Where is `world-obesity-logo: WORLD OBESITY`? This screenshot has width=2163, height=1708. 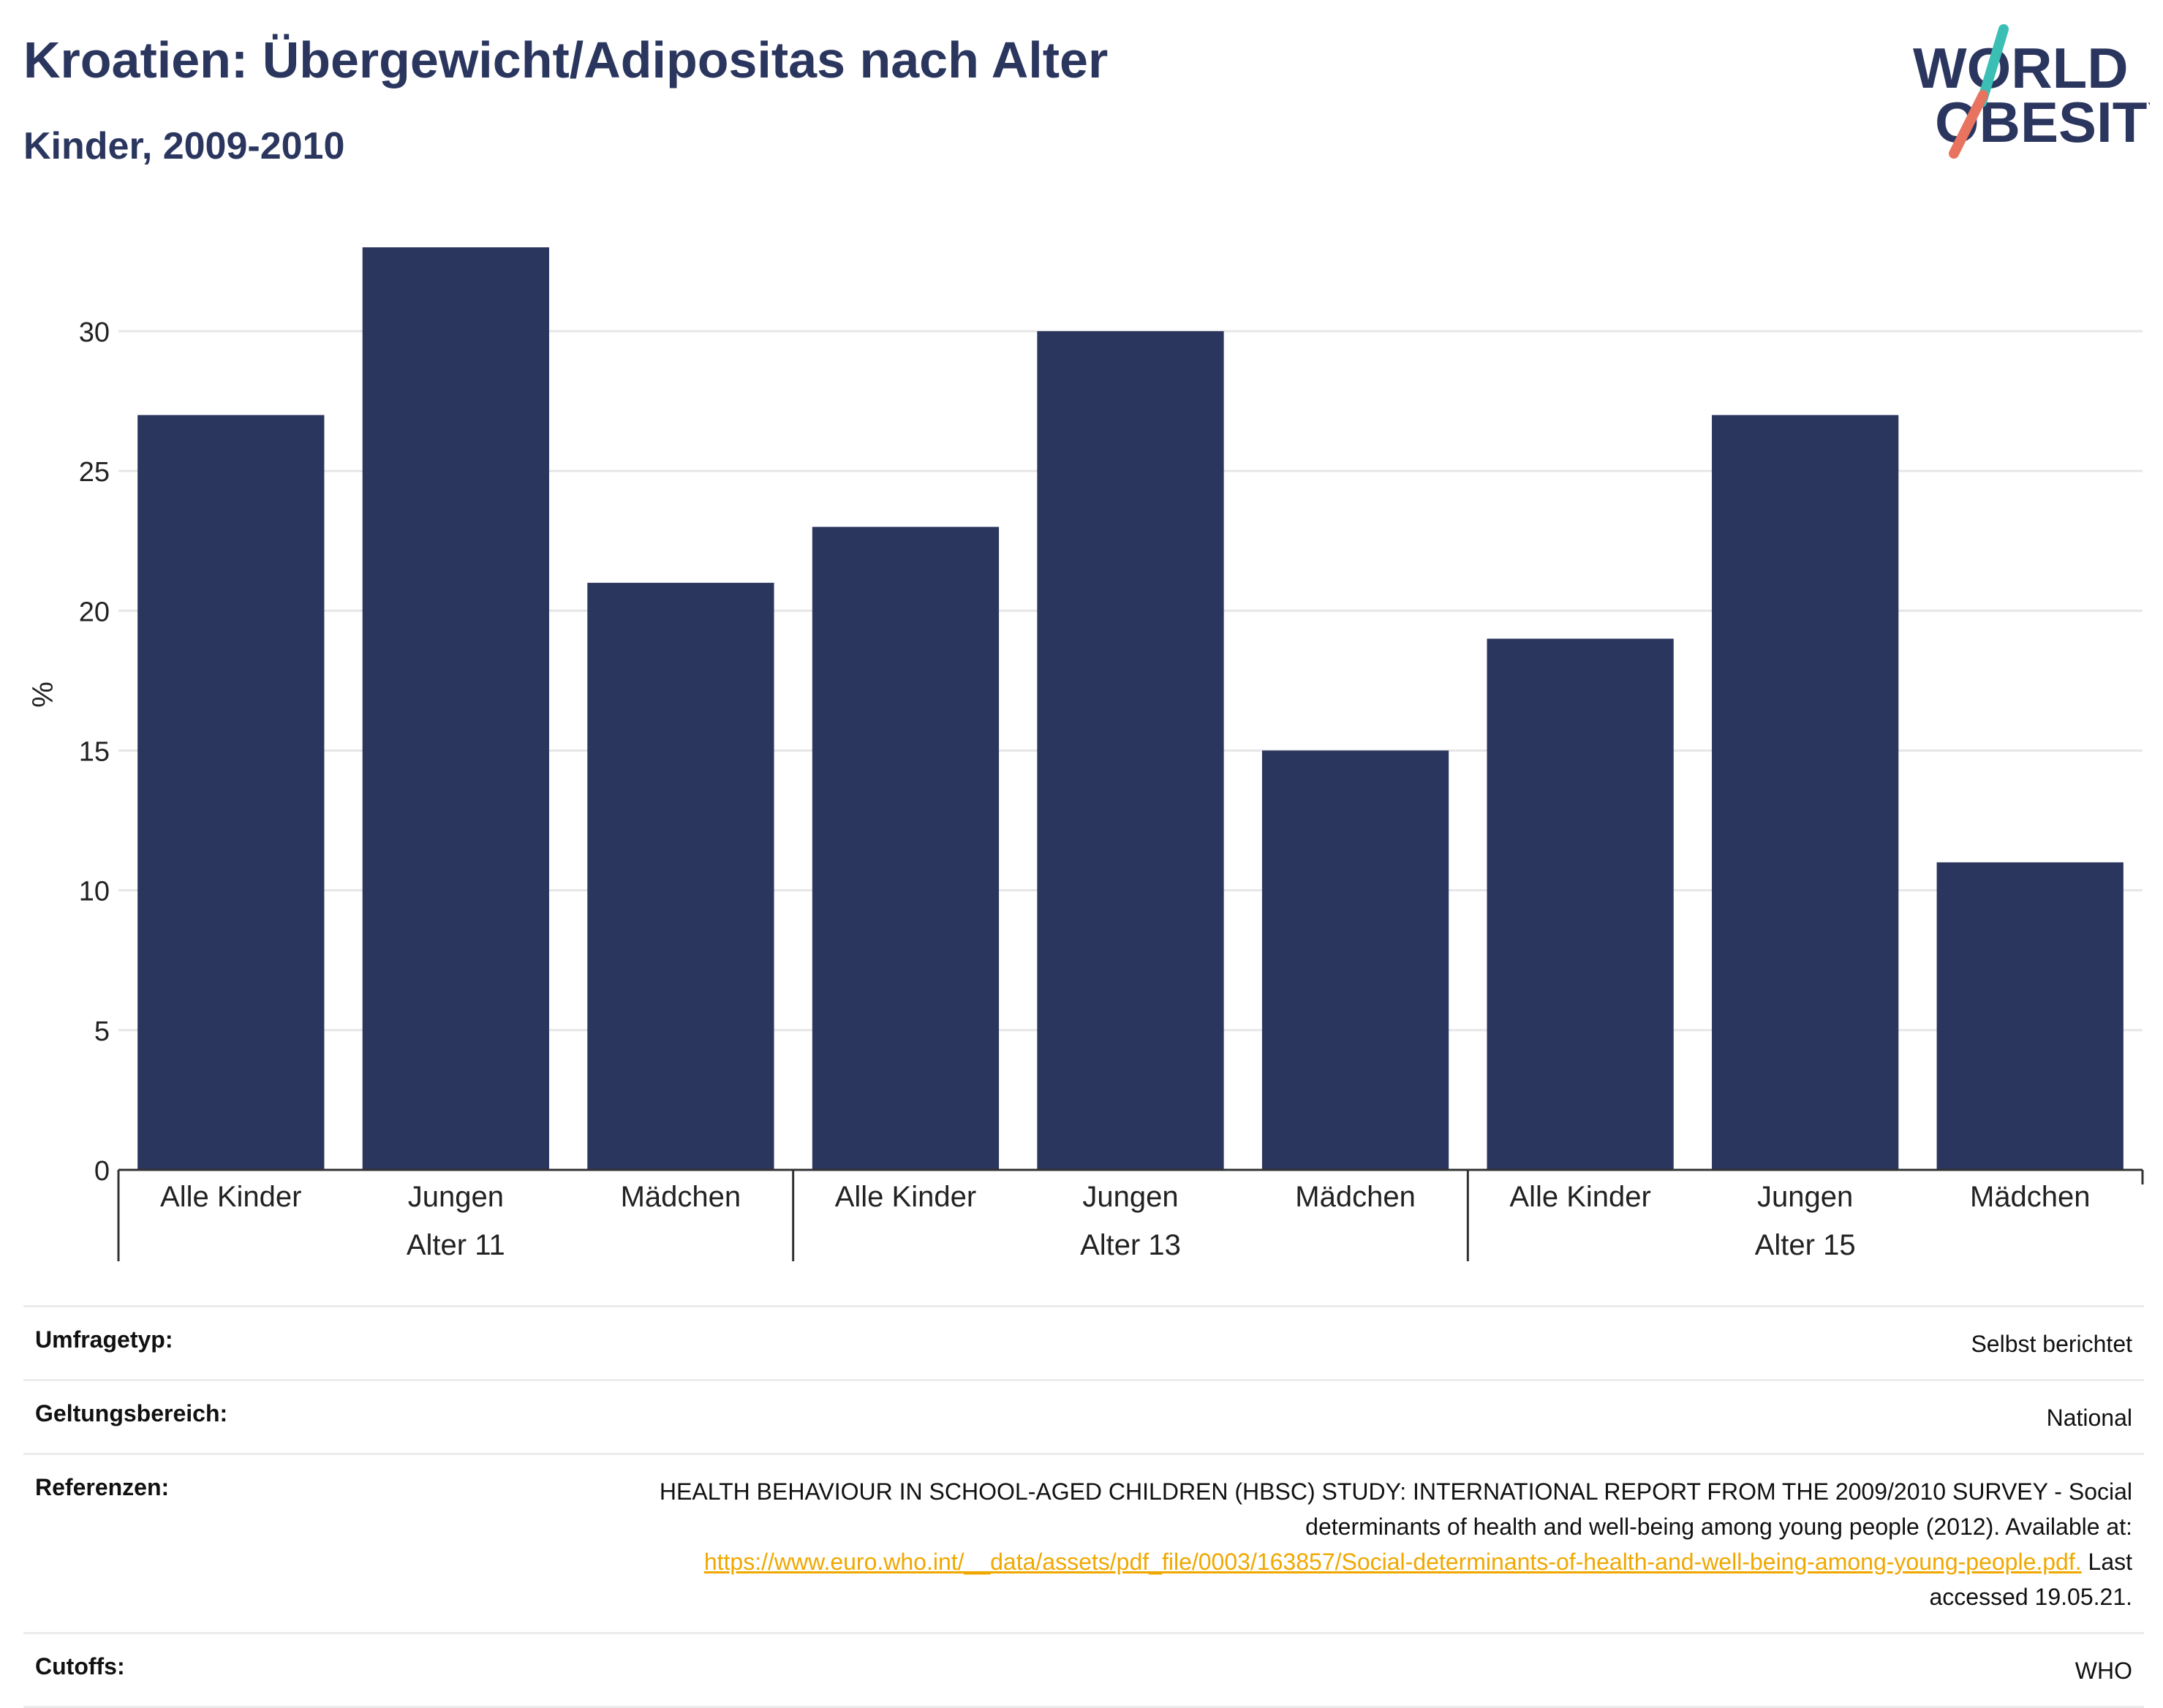
world-obesity-logo: WORLD OBESITY is located at coordinates (2032, 91).